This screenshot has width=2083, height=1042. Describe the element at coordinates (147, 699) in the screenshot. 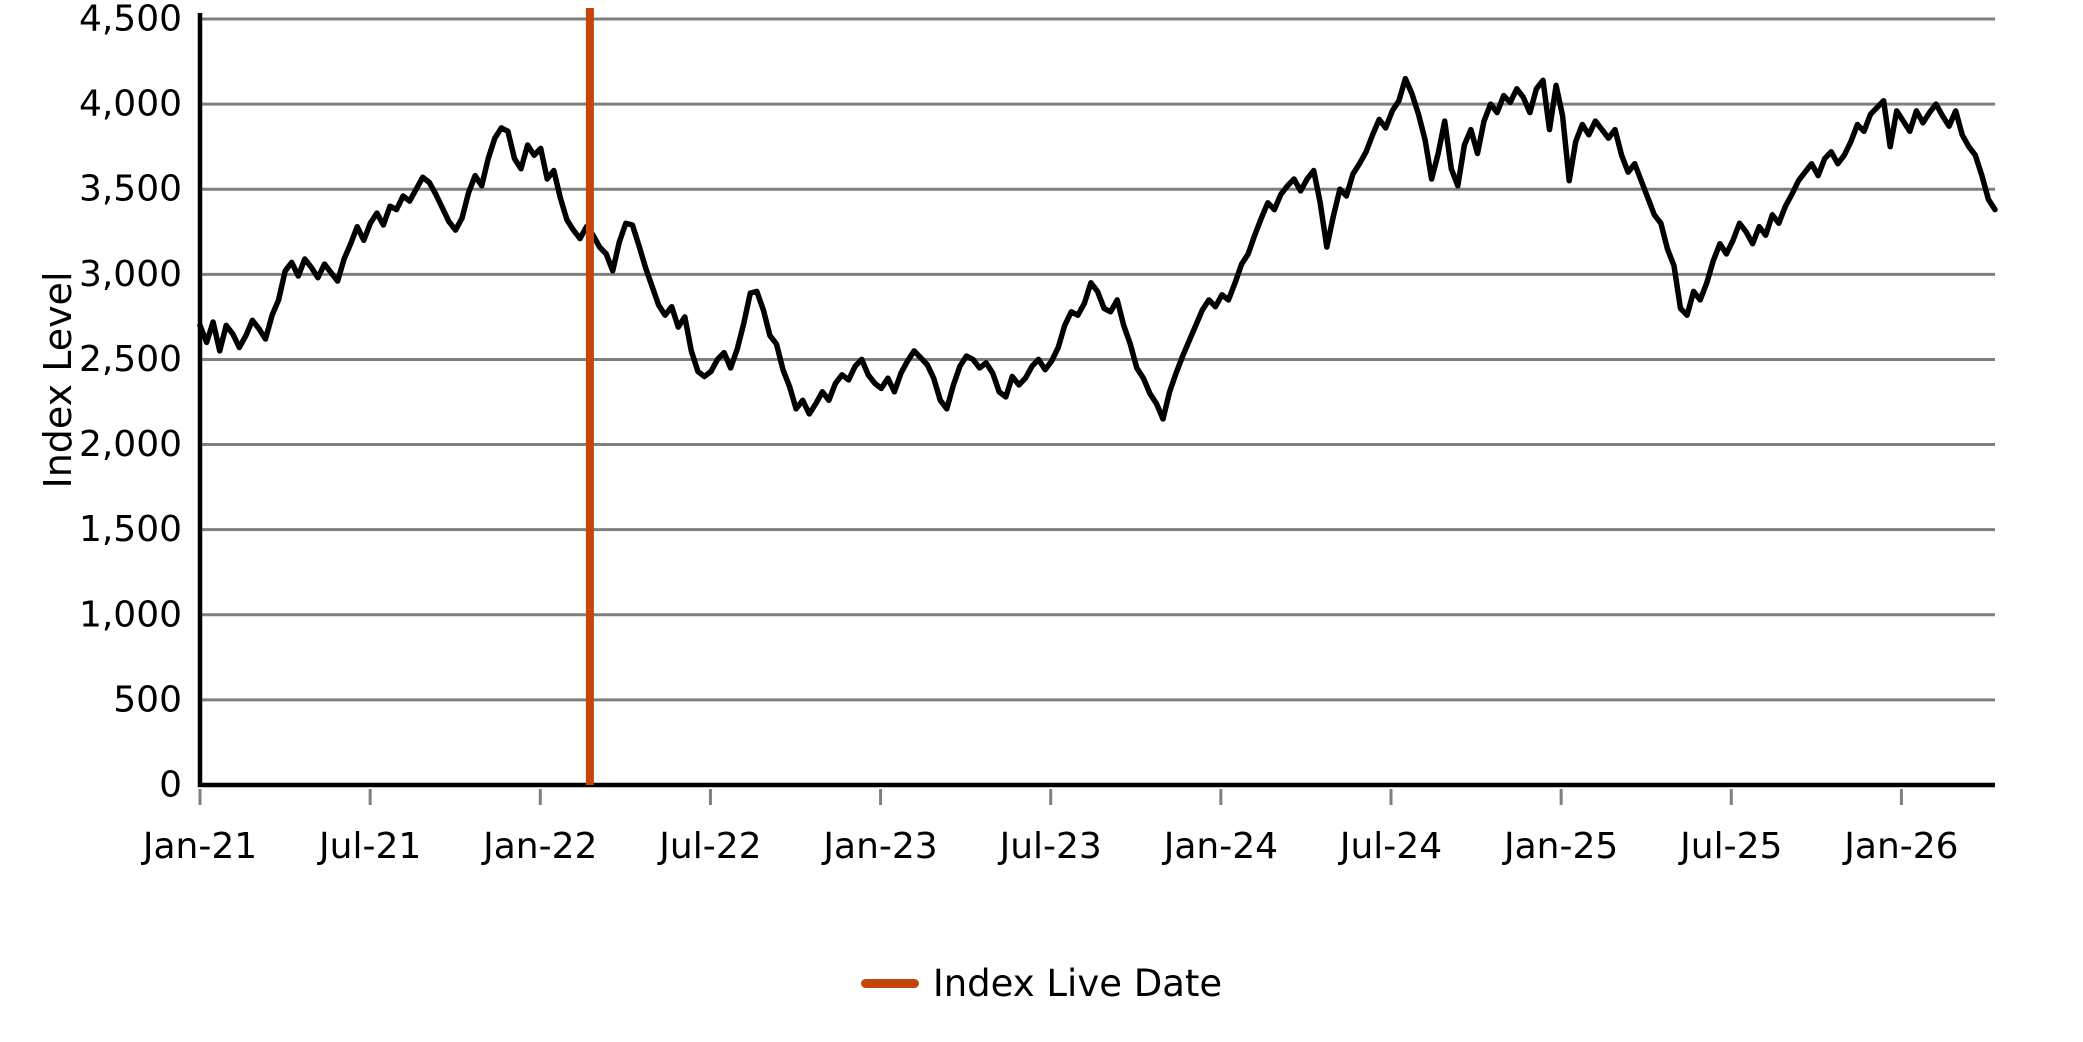

I see `y-tick-label: 500` at that location.